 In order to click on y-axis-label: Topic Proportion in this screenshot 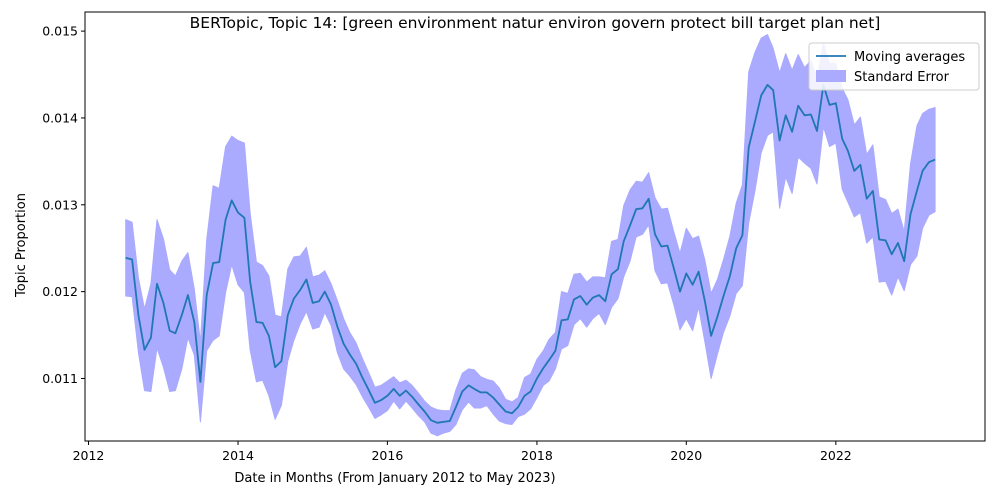, I will do `click(21, 245)`.